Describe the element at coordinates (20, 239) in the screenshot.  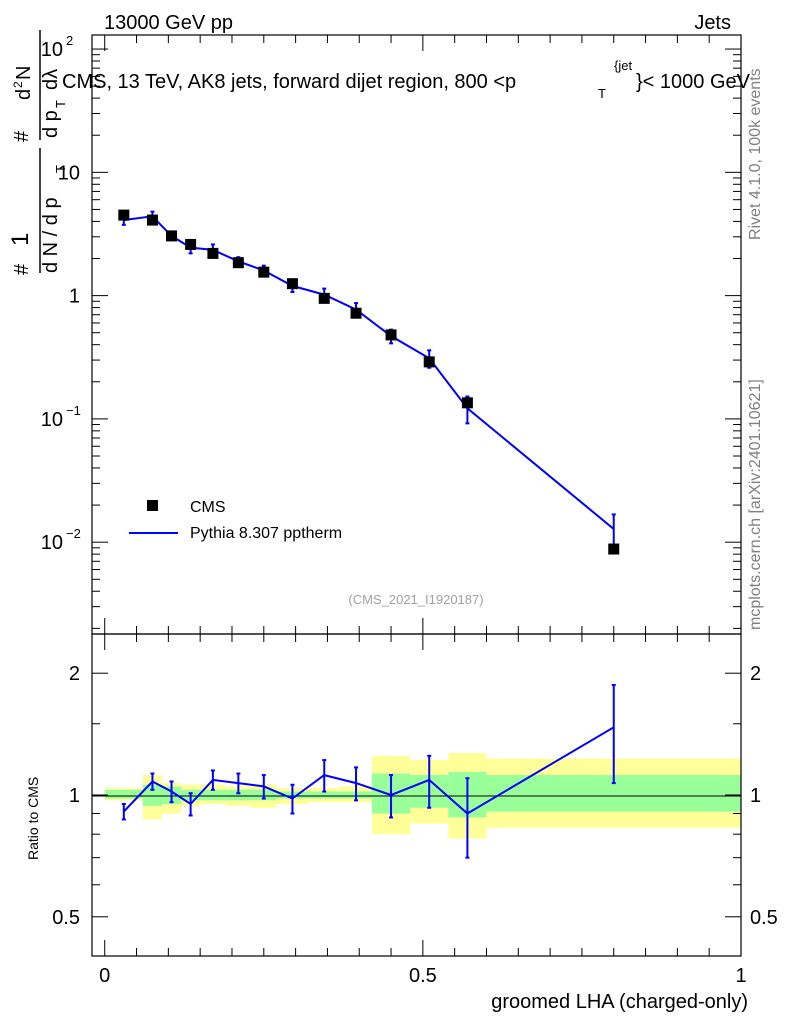
I see `svg-text: 1` at that location.